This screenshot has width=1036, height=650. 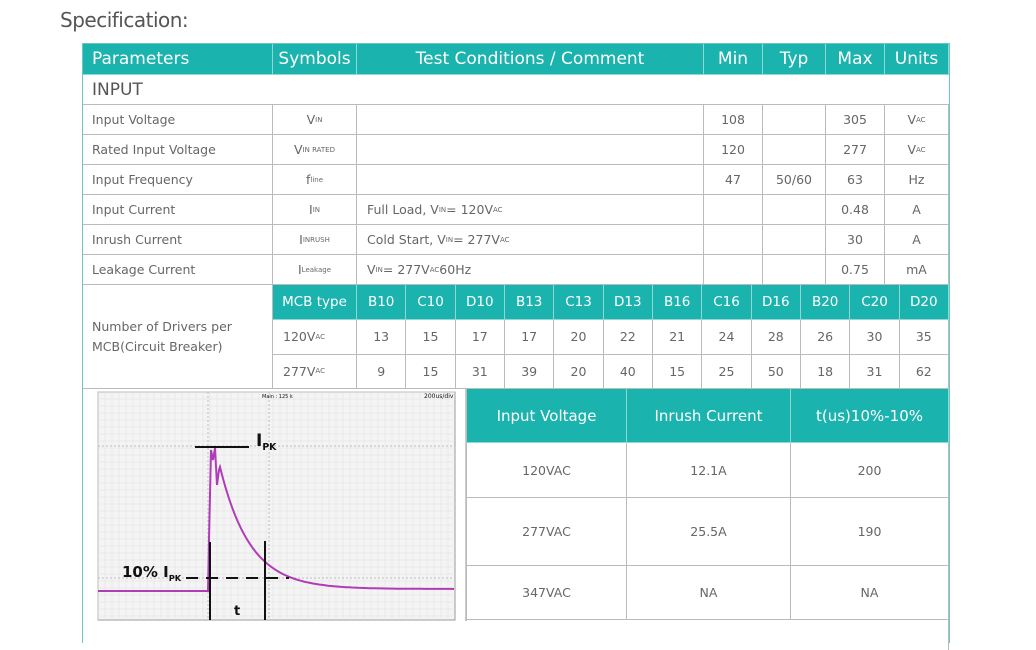 What do you see at coordinates (515, 90) in the screenshot?
I see `section-input: INPUT` at bounding box center [515, 90].